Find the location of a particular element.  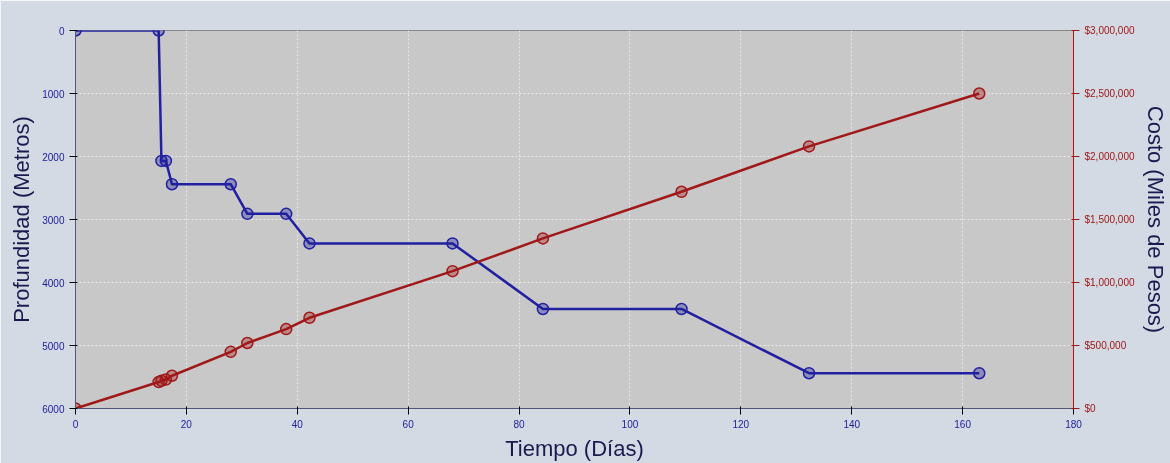

x-tick-label: 120 is located at coordinates (741, 424).